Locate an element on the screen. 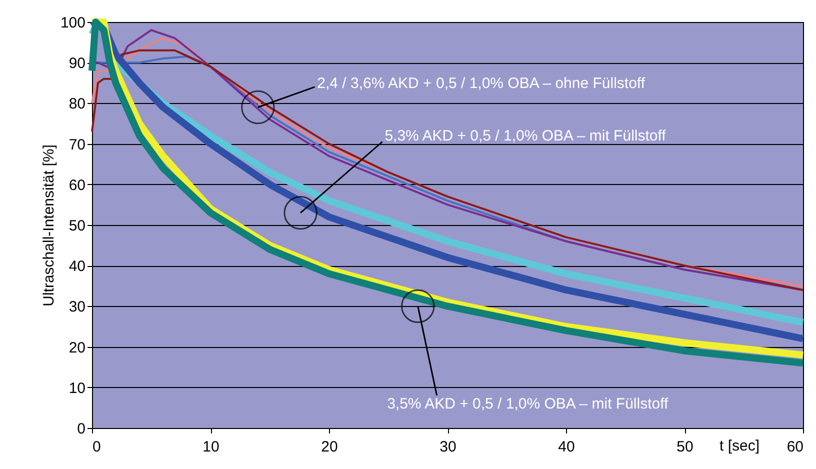 The width and height of the screenshot is (816, 469). y-tick-label: 50 is located at coordinates (77, 226).